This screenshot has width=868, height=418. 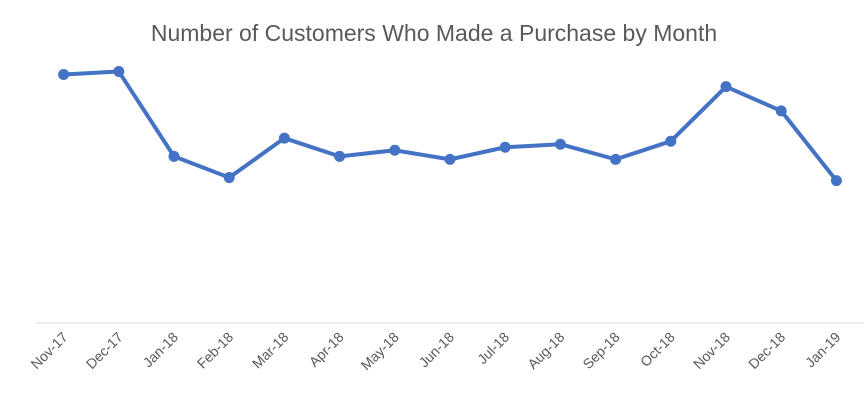 What do you see at coordinates (161, 350) in the screenshot?
I see `x-tick-label: Jan-18` at bounding box center [161, 350].